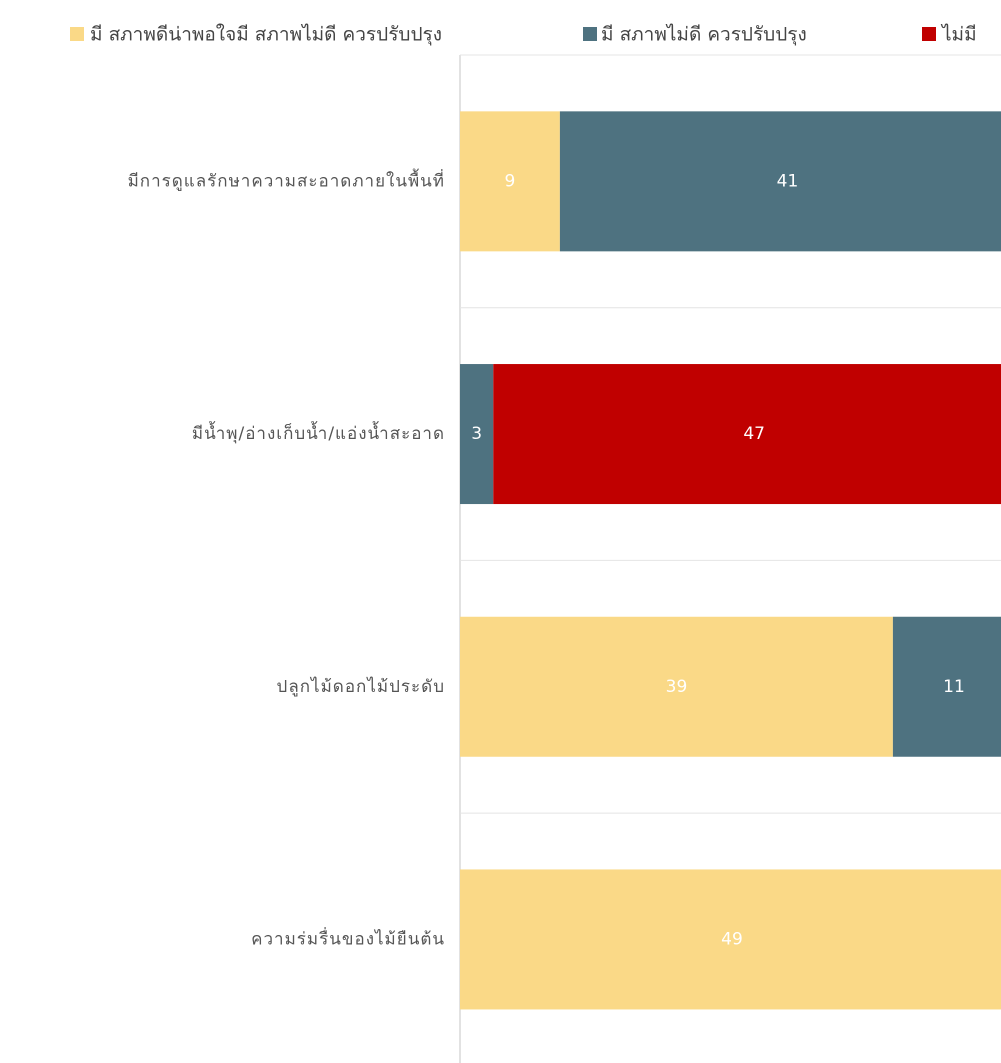  Describe the element at coordinates (954, 687) in the screenshot. I see `data-label: 11` at that location.